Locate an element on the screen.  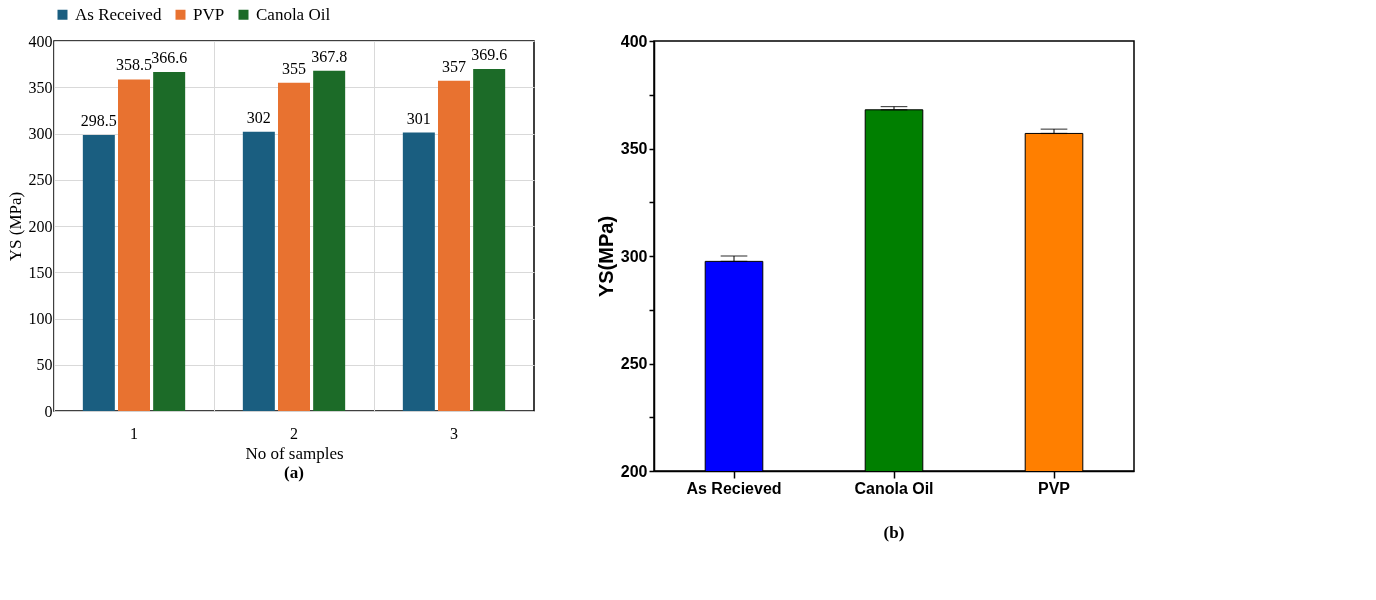
x-tick-label: PVP is located at coordinates (1054, 488).